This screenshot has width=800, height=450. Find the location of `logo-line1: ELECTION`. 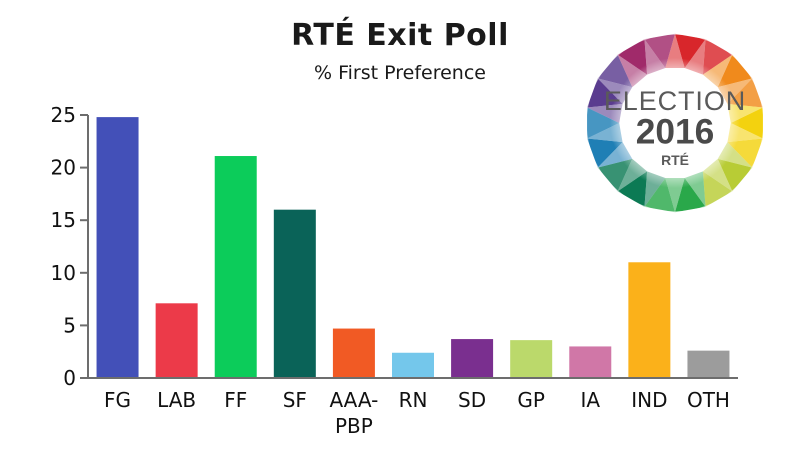

logo-line1: ELECTION is located at coordinates (675, 101).